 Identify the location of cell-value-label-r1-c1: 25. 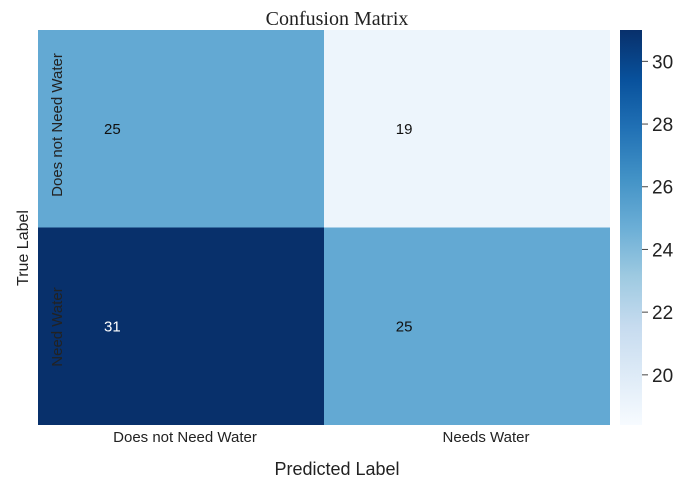
(404, 326).